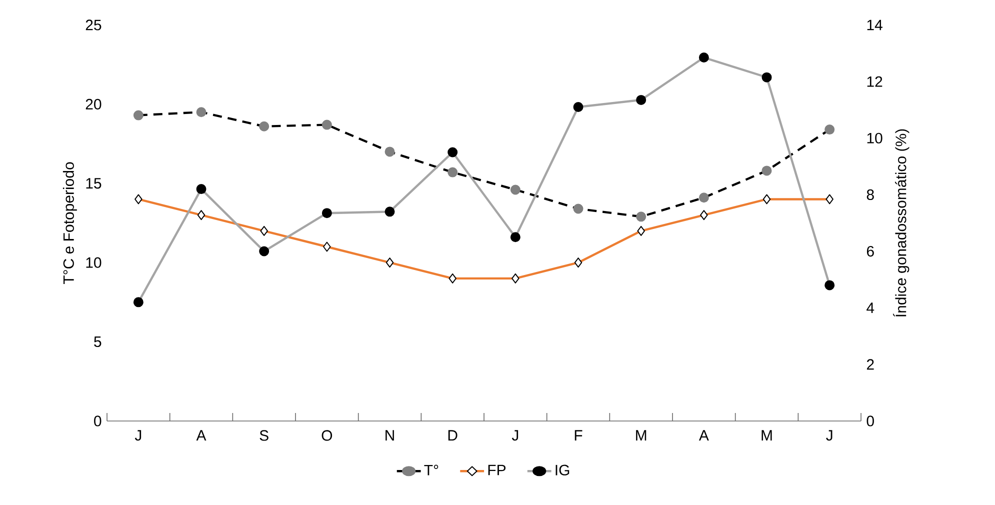 The width and height of the screenshot is (995, 505). I want to click on y-axis-title: T°C e Fotoperiodo, so click(69, 223).